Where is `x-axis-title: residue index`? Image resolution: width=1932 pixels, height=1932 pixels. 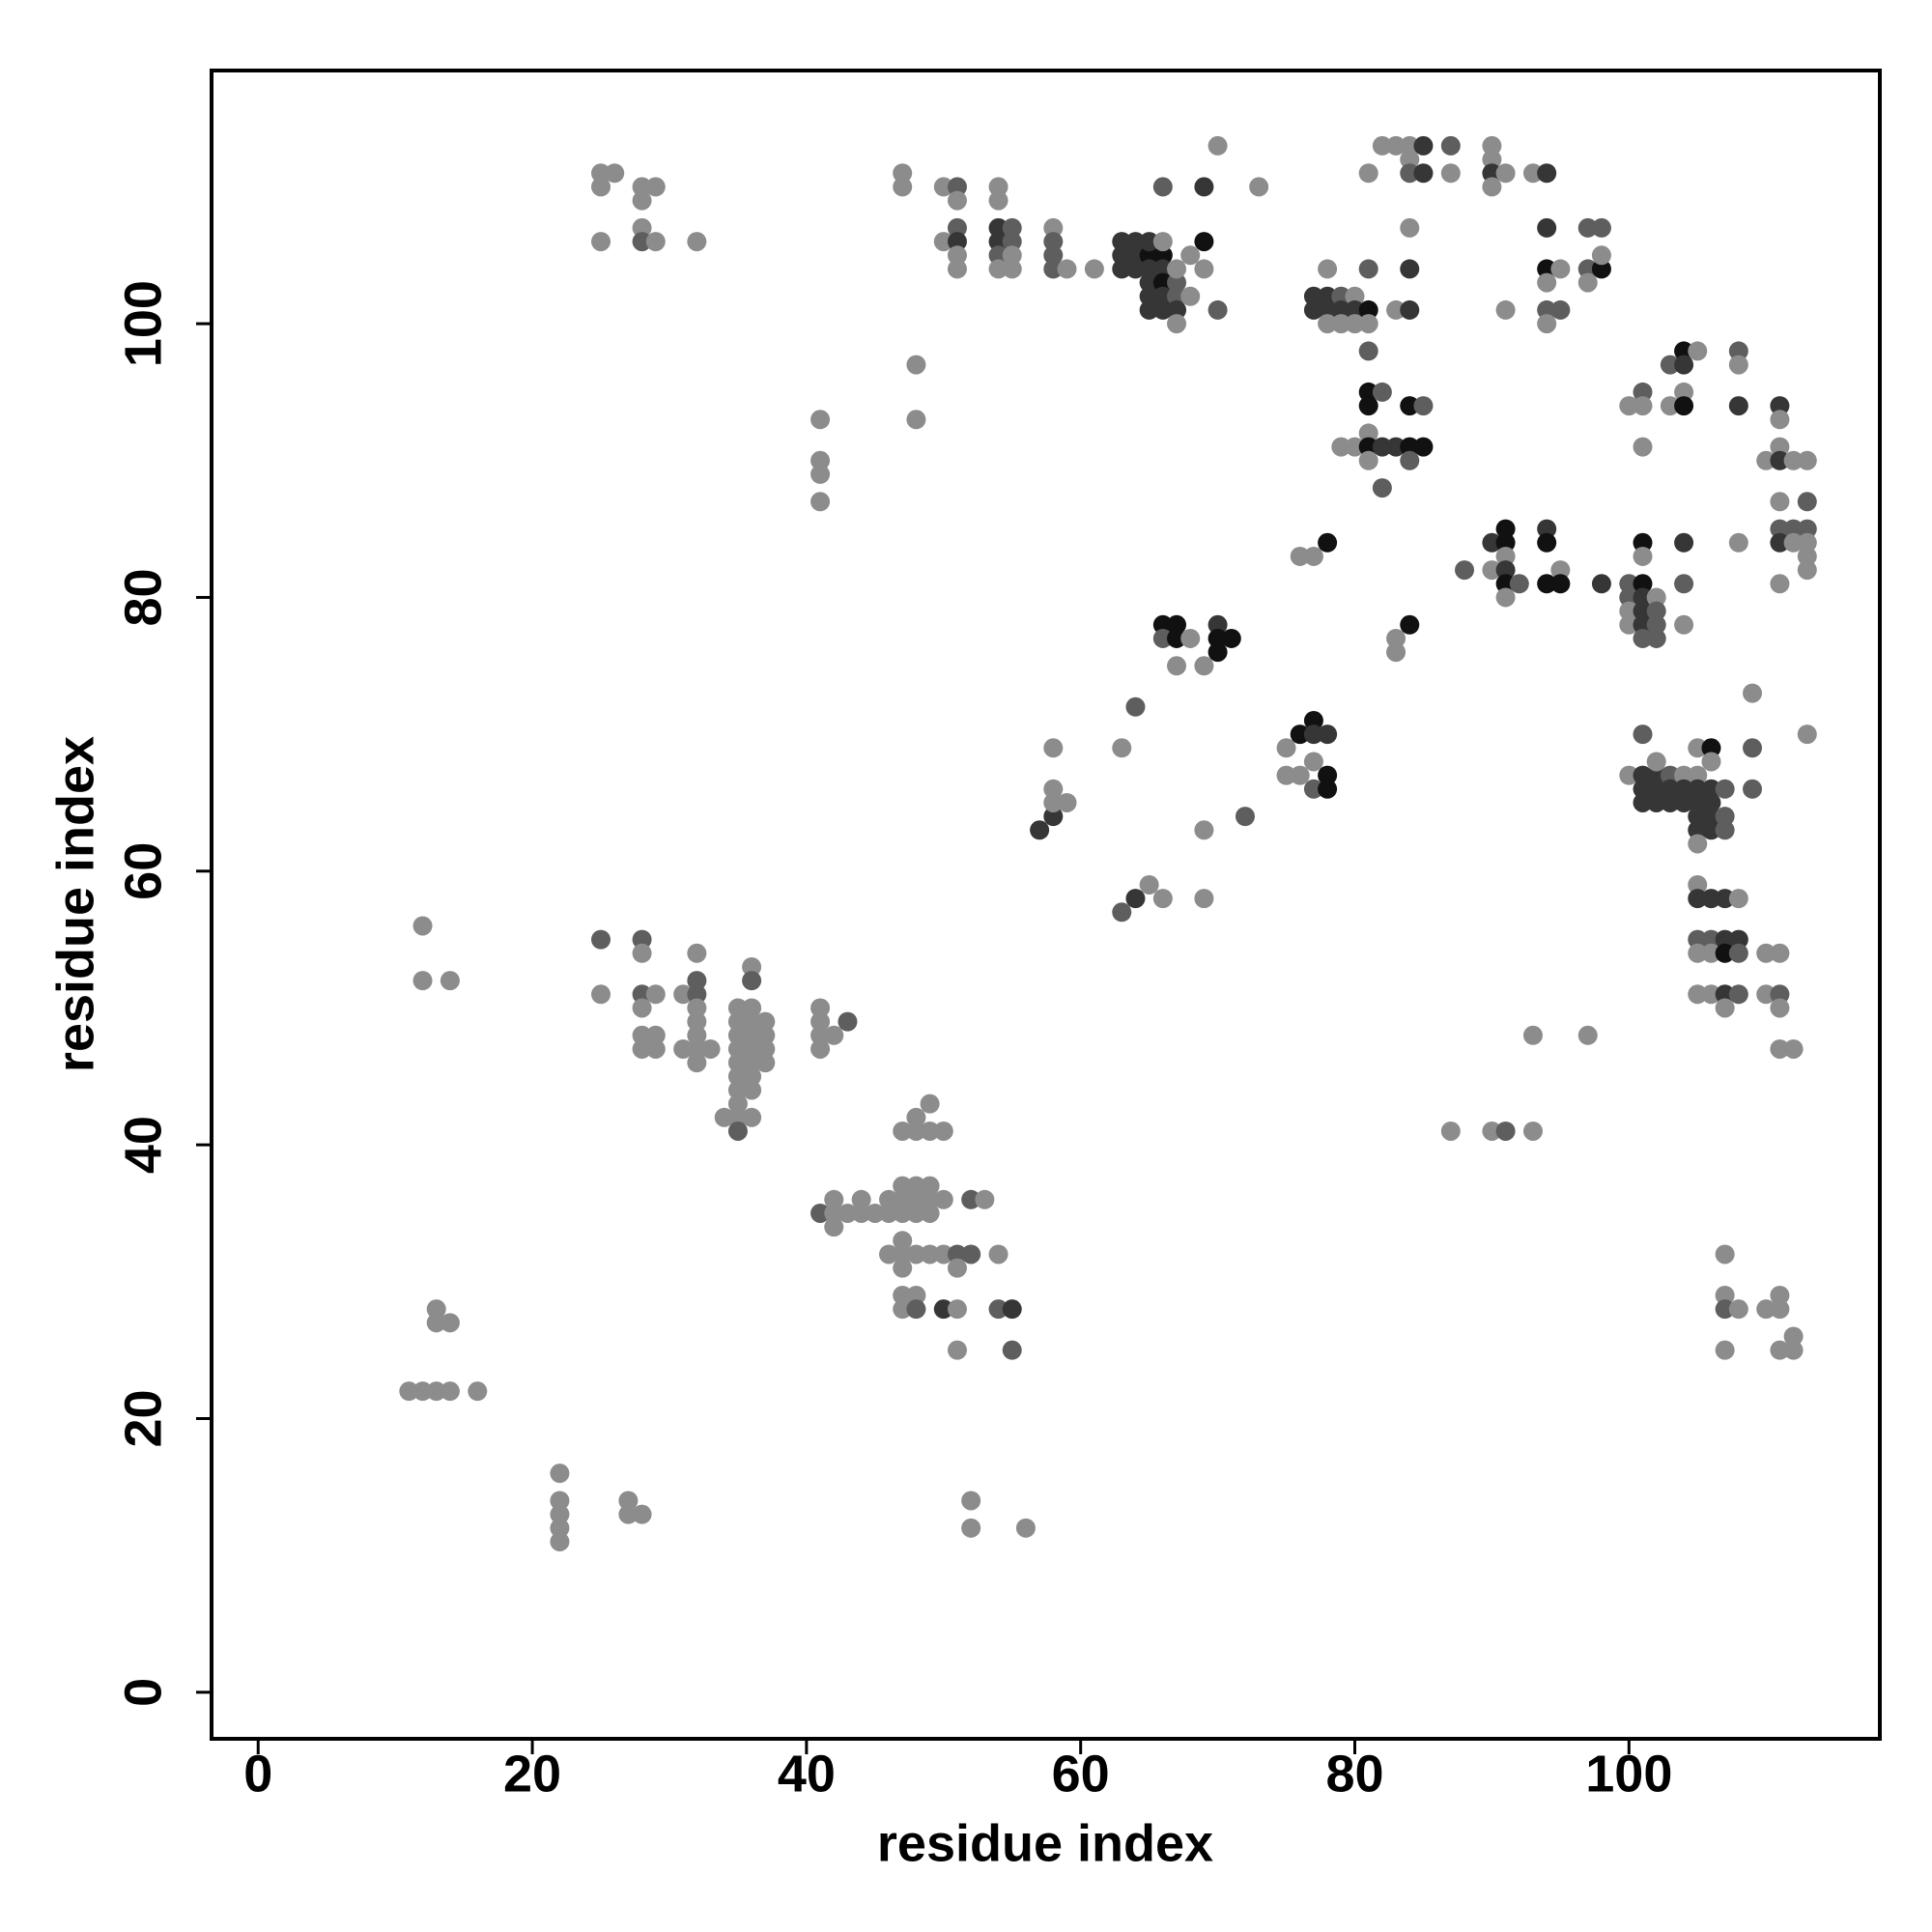
x-axis-title: residue index is located at coordinates (1045, 1843).